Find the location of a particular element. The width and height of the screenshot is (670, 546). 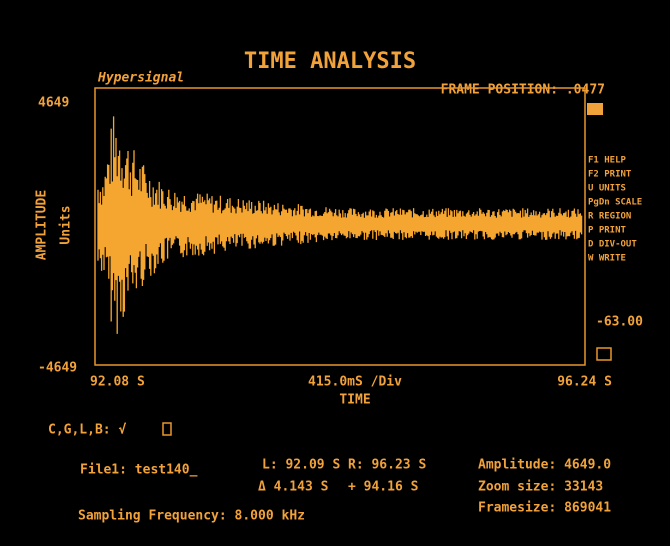

frame-indicator is located at coordinates (595, 109).